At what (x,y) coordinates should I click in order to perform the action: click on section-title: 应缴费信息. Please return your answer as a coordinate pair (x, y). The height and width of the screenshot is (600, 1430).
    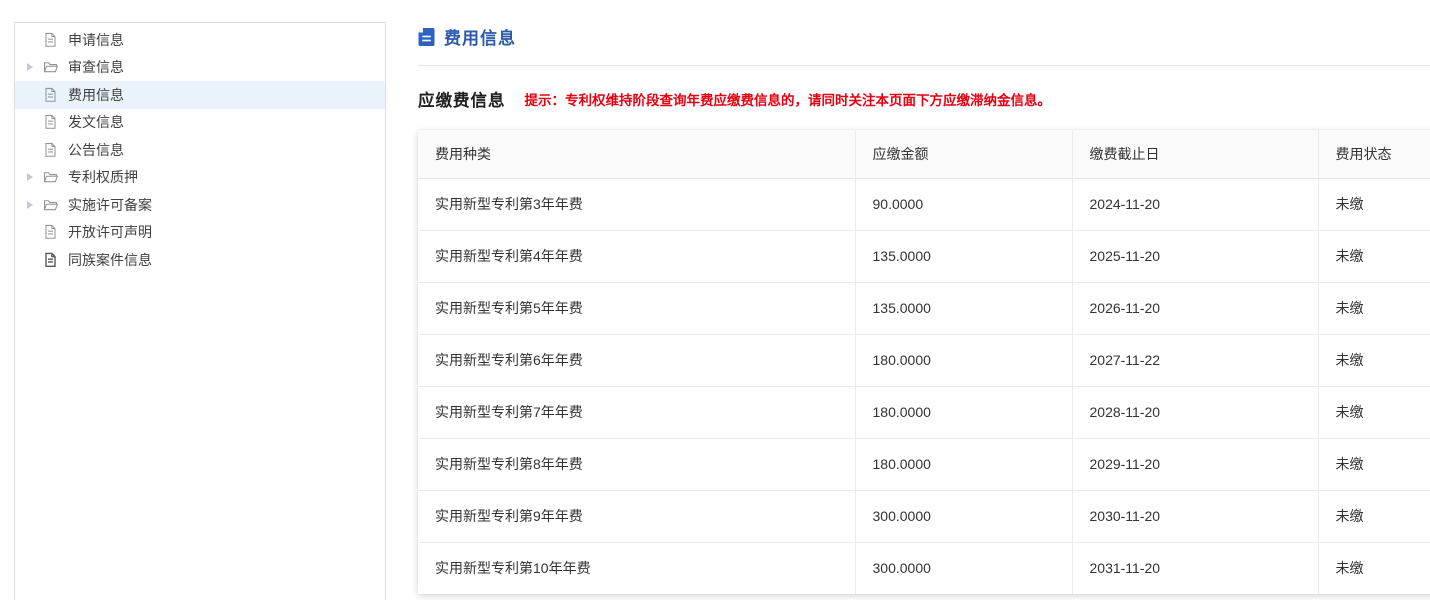
    Looking at the image, I should click on (462, 101).